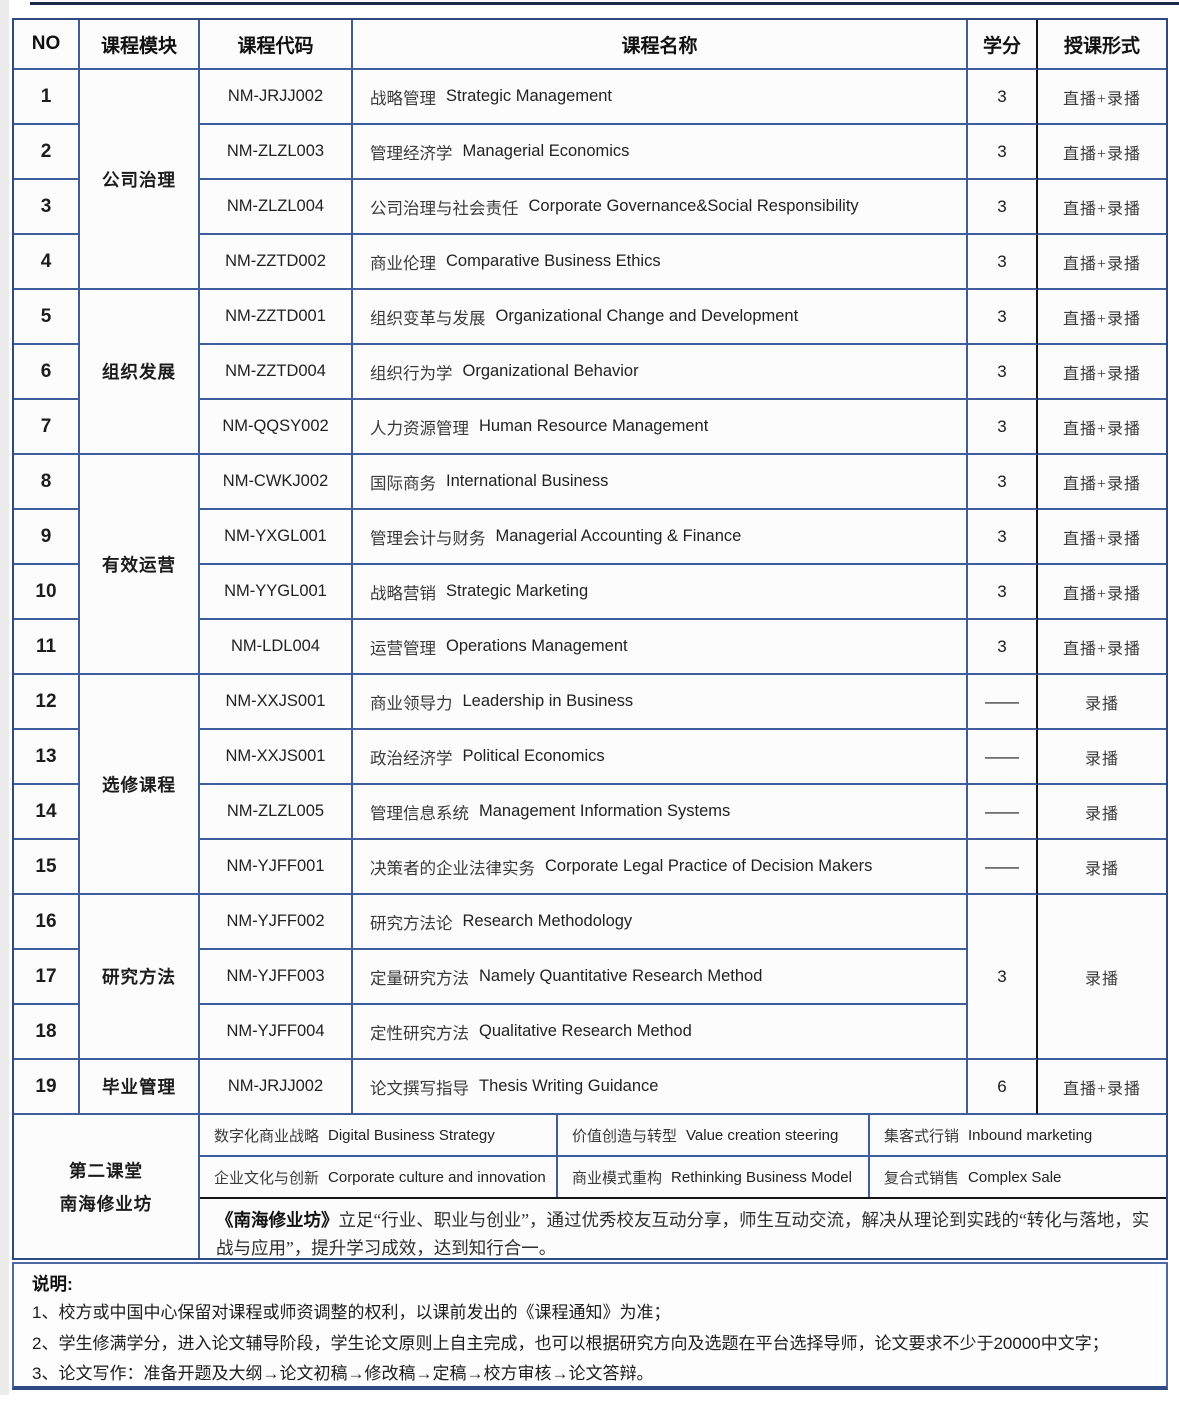 This screenshot has width=1179, height=1420. I want to click on row-number-cell: 9, so click(47, 537).